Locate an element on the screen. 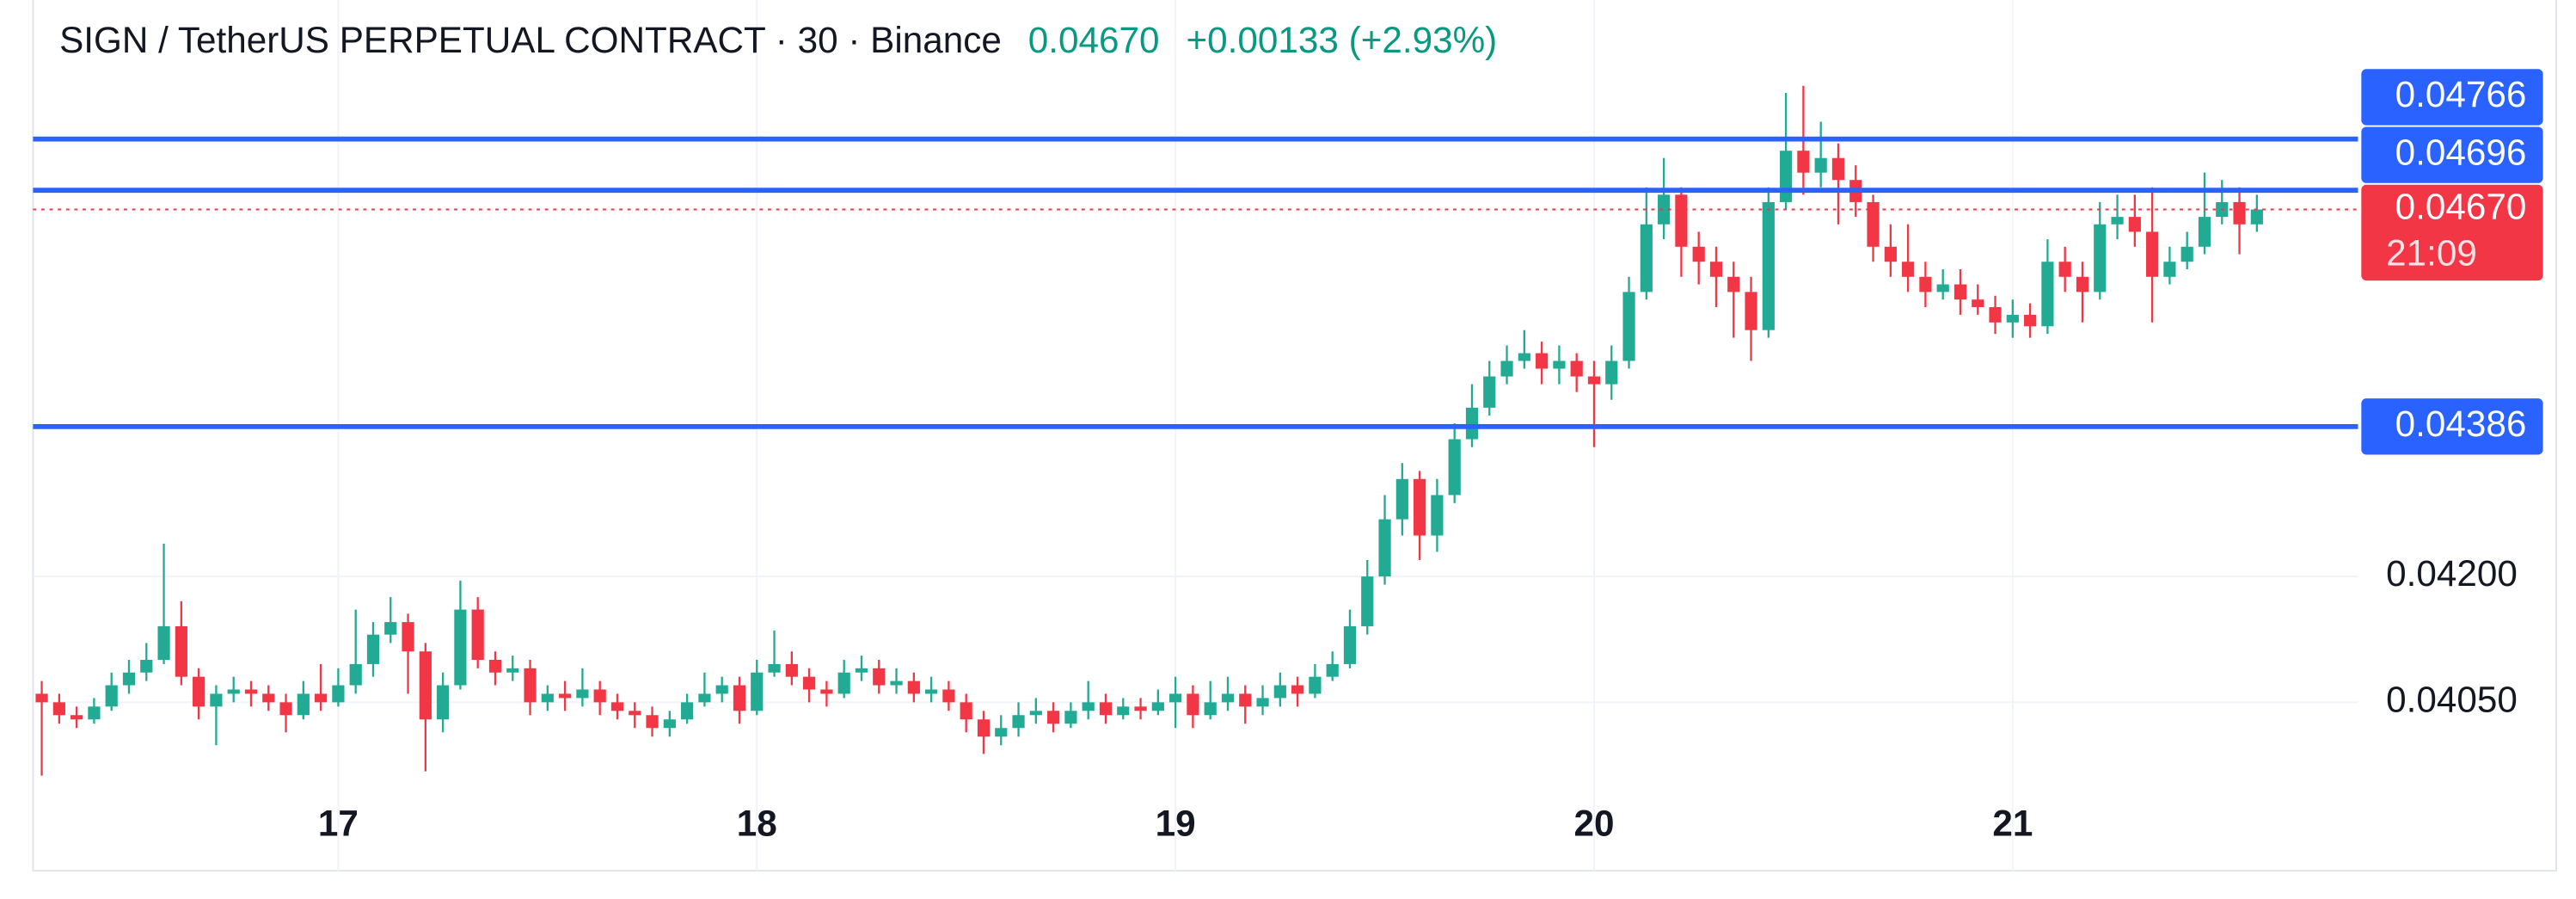  level-price-label: 0.04696 is located at coordinates (2461, 152).